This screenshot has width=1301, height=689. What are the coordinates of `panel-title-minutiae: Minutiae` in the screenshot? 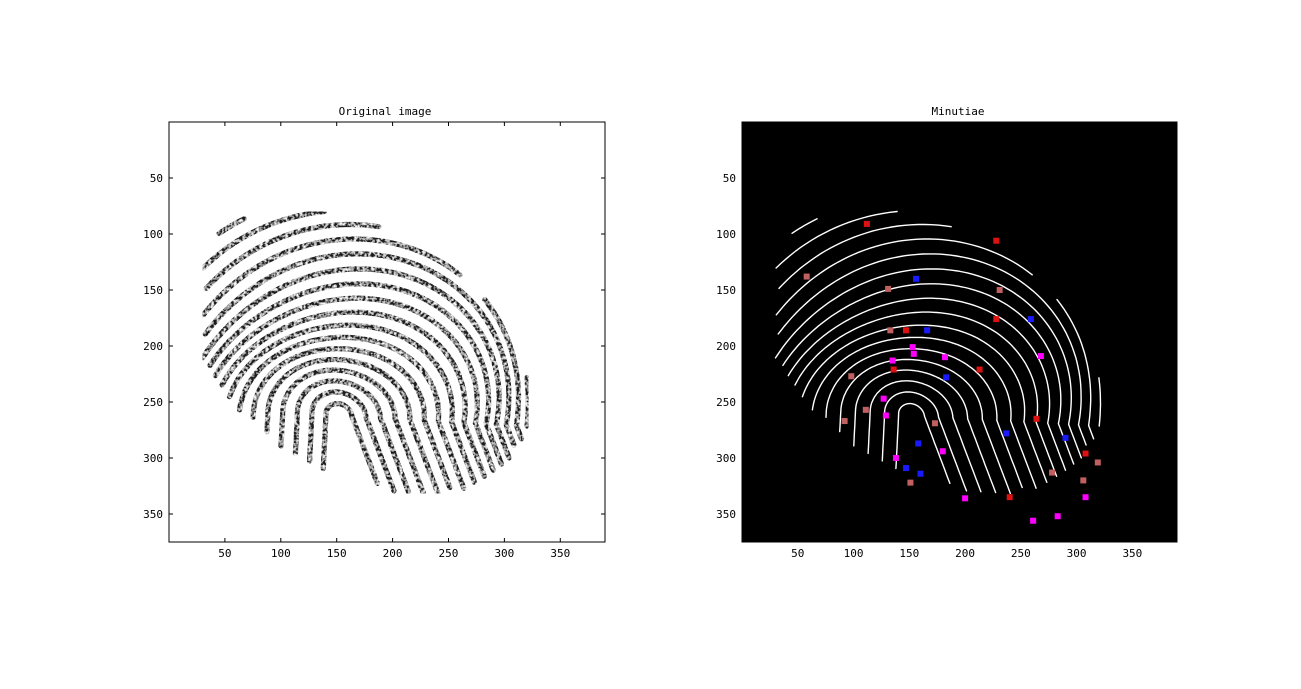 It's located at (958, 111).